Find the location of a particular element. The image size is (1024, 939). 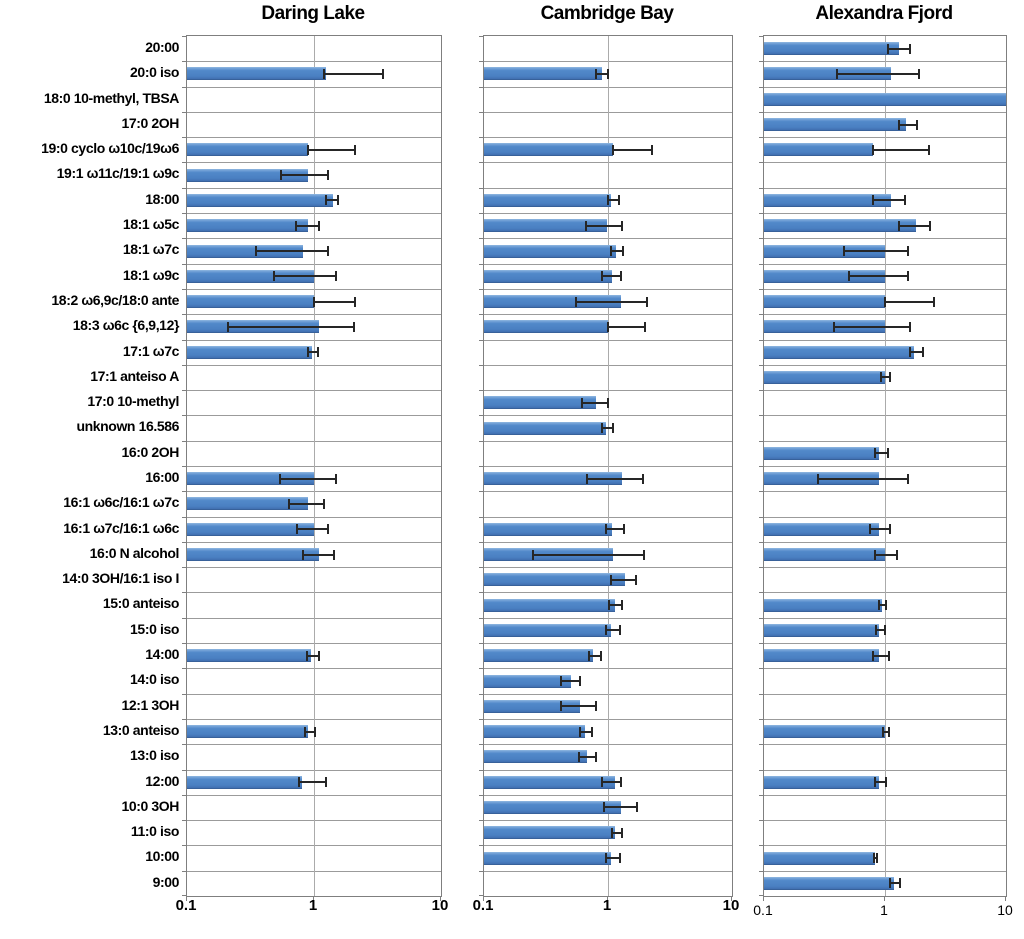

category-label: 18:00 is located at coordinates (162, 198).